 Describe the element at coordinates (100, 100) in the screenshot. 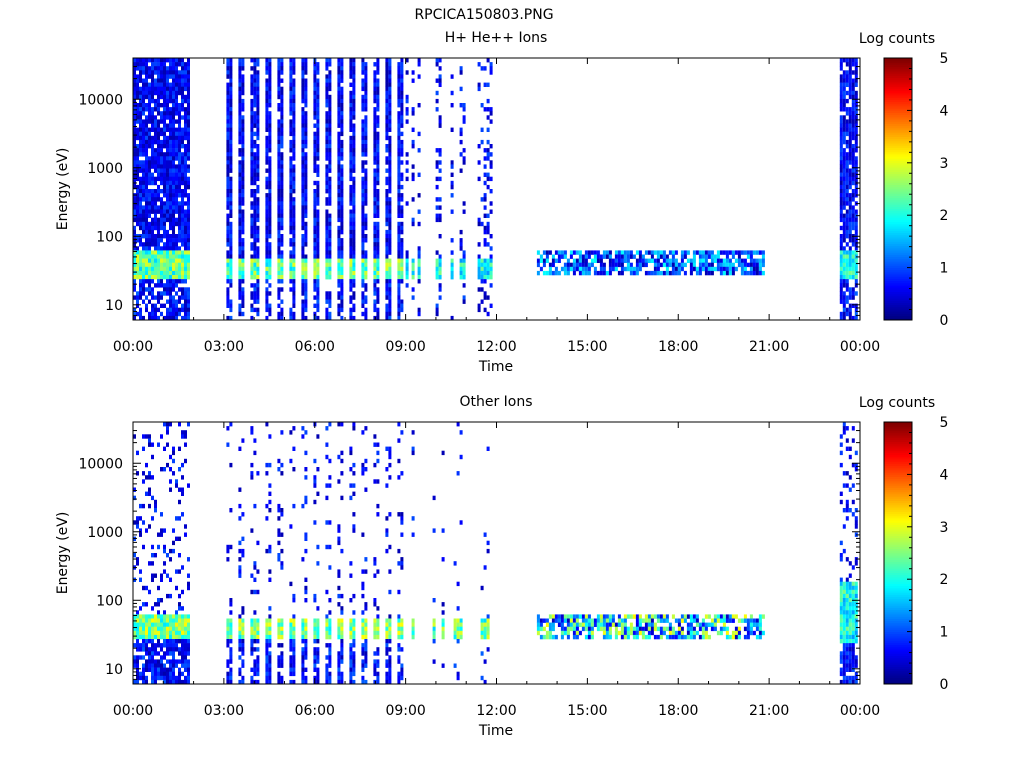

I see `y-tick-label: 10000` at that location.